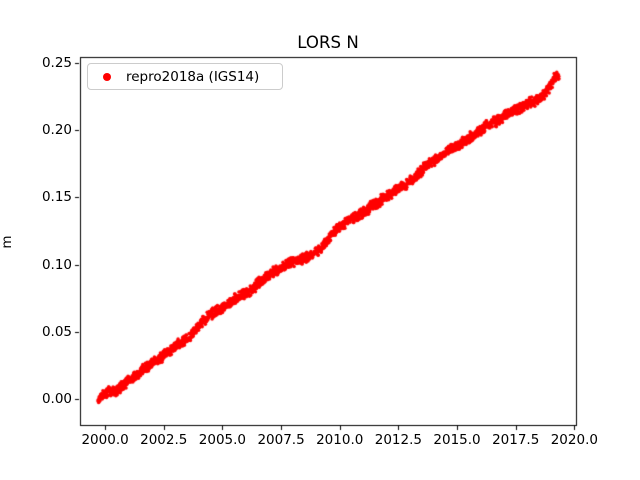  Describe the element at coordinates (281, 440) in the screenshot. I see `x-tick-label: 2007.5` at that location.